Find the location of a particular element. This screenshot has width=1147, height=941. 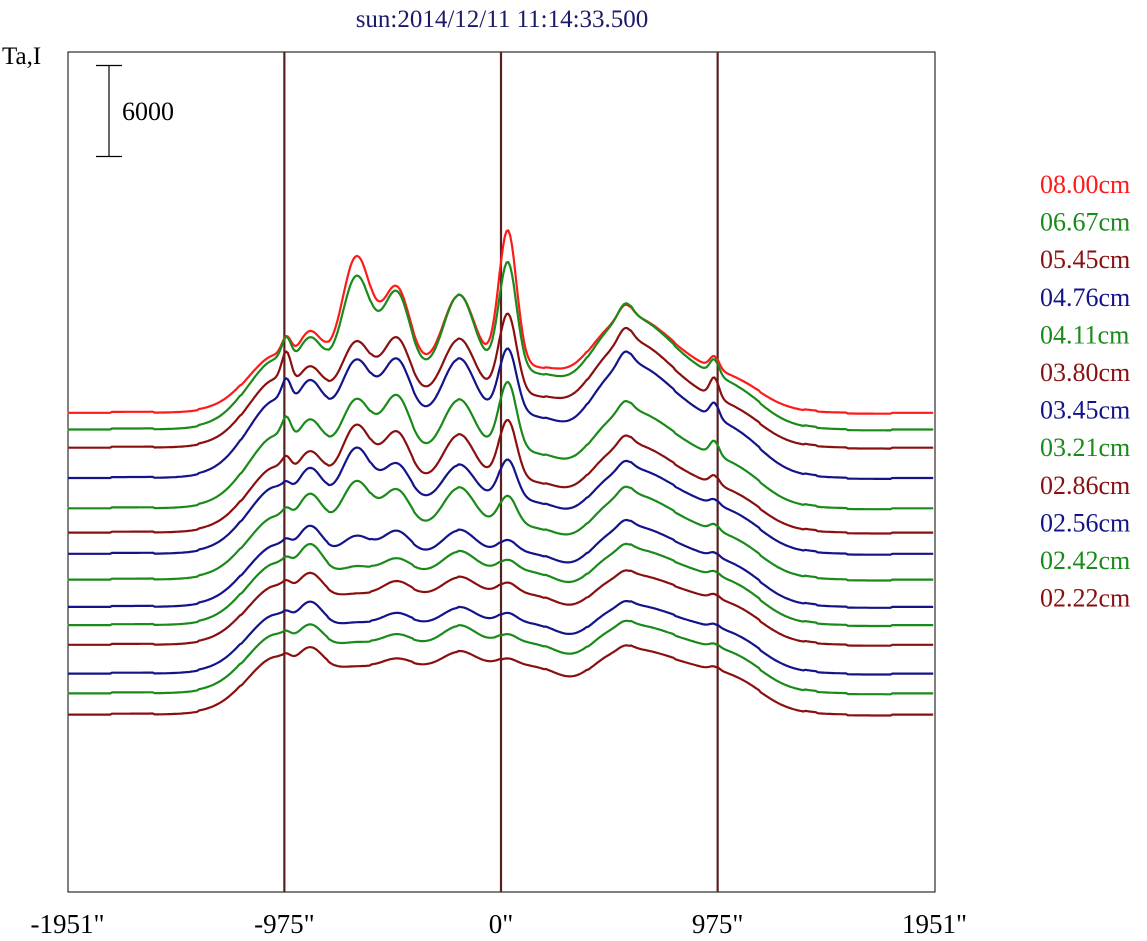

legend-item-7: 03.21cm is located at coordinates (1085, 447).